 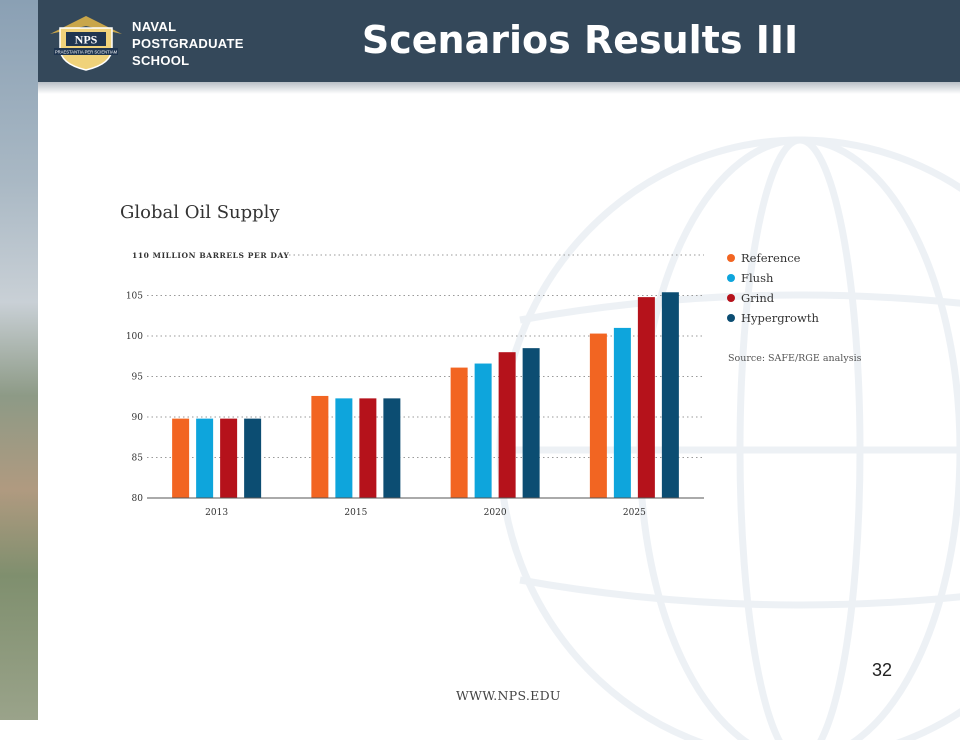 What do you see at coordinates (731, 278) in the screenshot?
I see `legend-swatch-flush` at bounding box center [731, 278].